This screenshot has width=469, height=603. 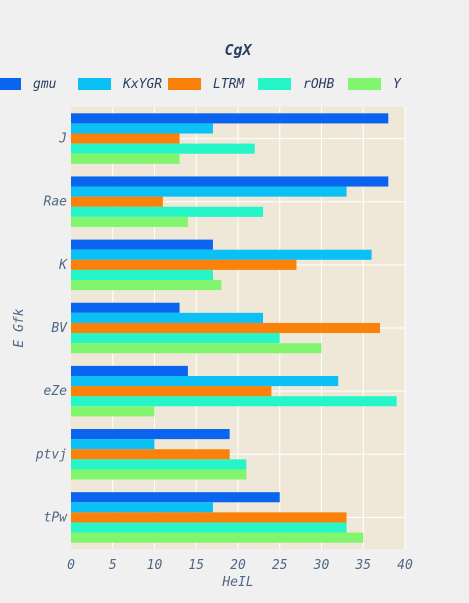 What do you see at coordinates (321, 565) in the screenshot?
I see `x-tick-label: 30` at bounding box center [321, 565].